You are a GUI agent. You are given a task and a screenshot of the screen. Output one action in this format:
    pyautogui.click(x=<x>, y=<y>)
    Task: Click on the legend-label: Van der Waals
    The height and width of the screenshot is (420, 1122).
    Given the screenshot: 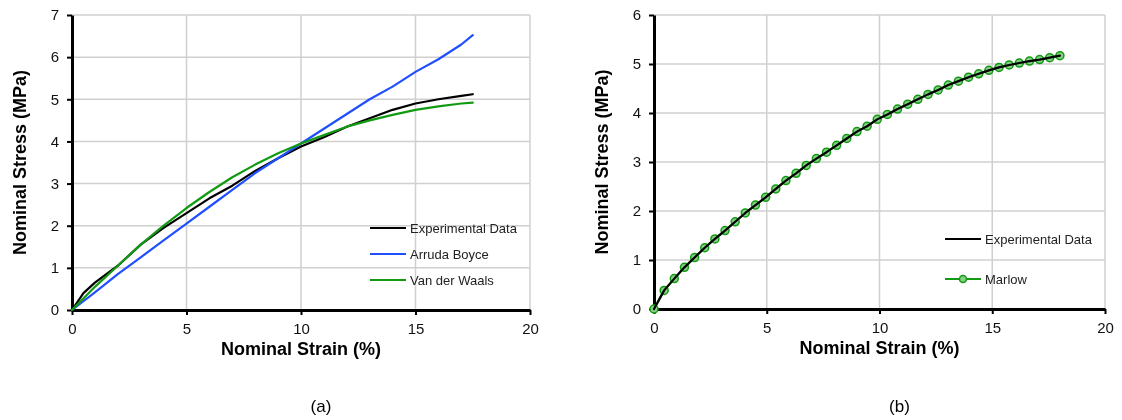 What is the action you would take?
    pyautogui.click(x=452, y=280)
    